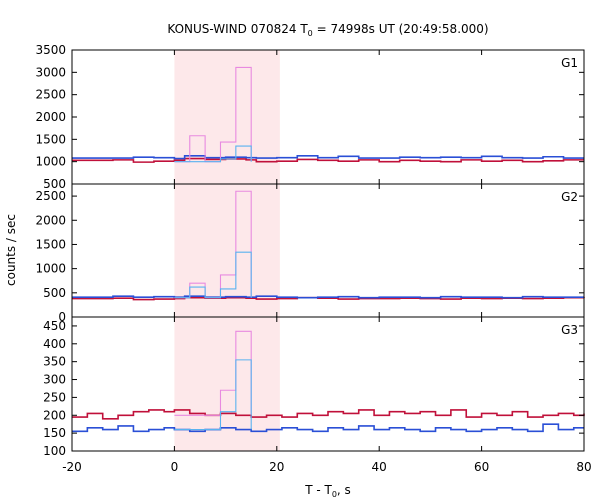 Image resolution: width=600 pixels, height=504 pixels. I want to click on y-tick-label: 350, so click(54, 362).